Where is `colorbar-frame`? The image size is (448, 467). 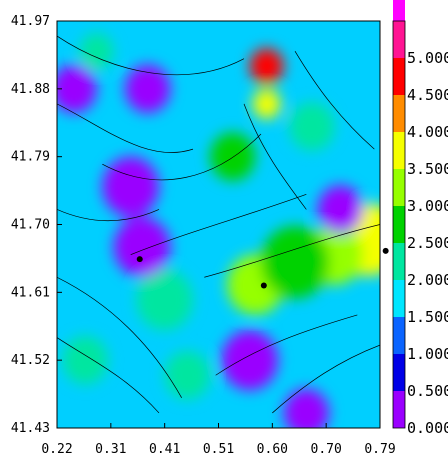 colorbar-frame is located at coordinates (399, 224).